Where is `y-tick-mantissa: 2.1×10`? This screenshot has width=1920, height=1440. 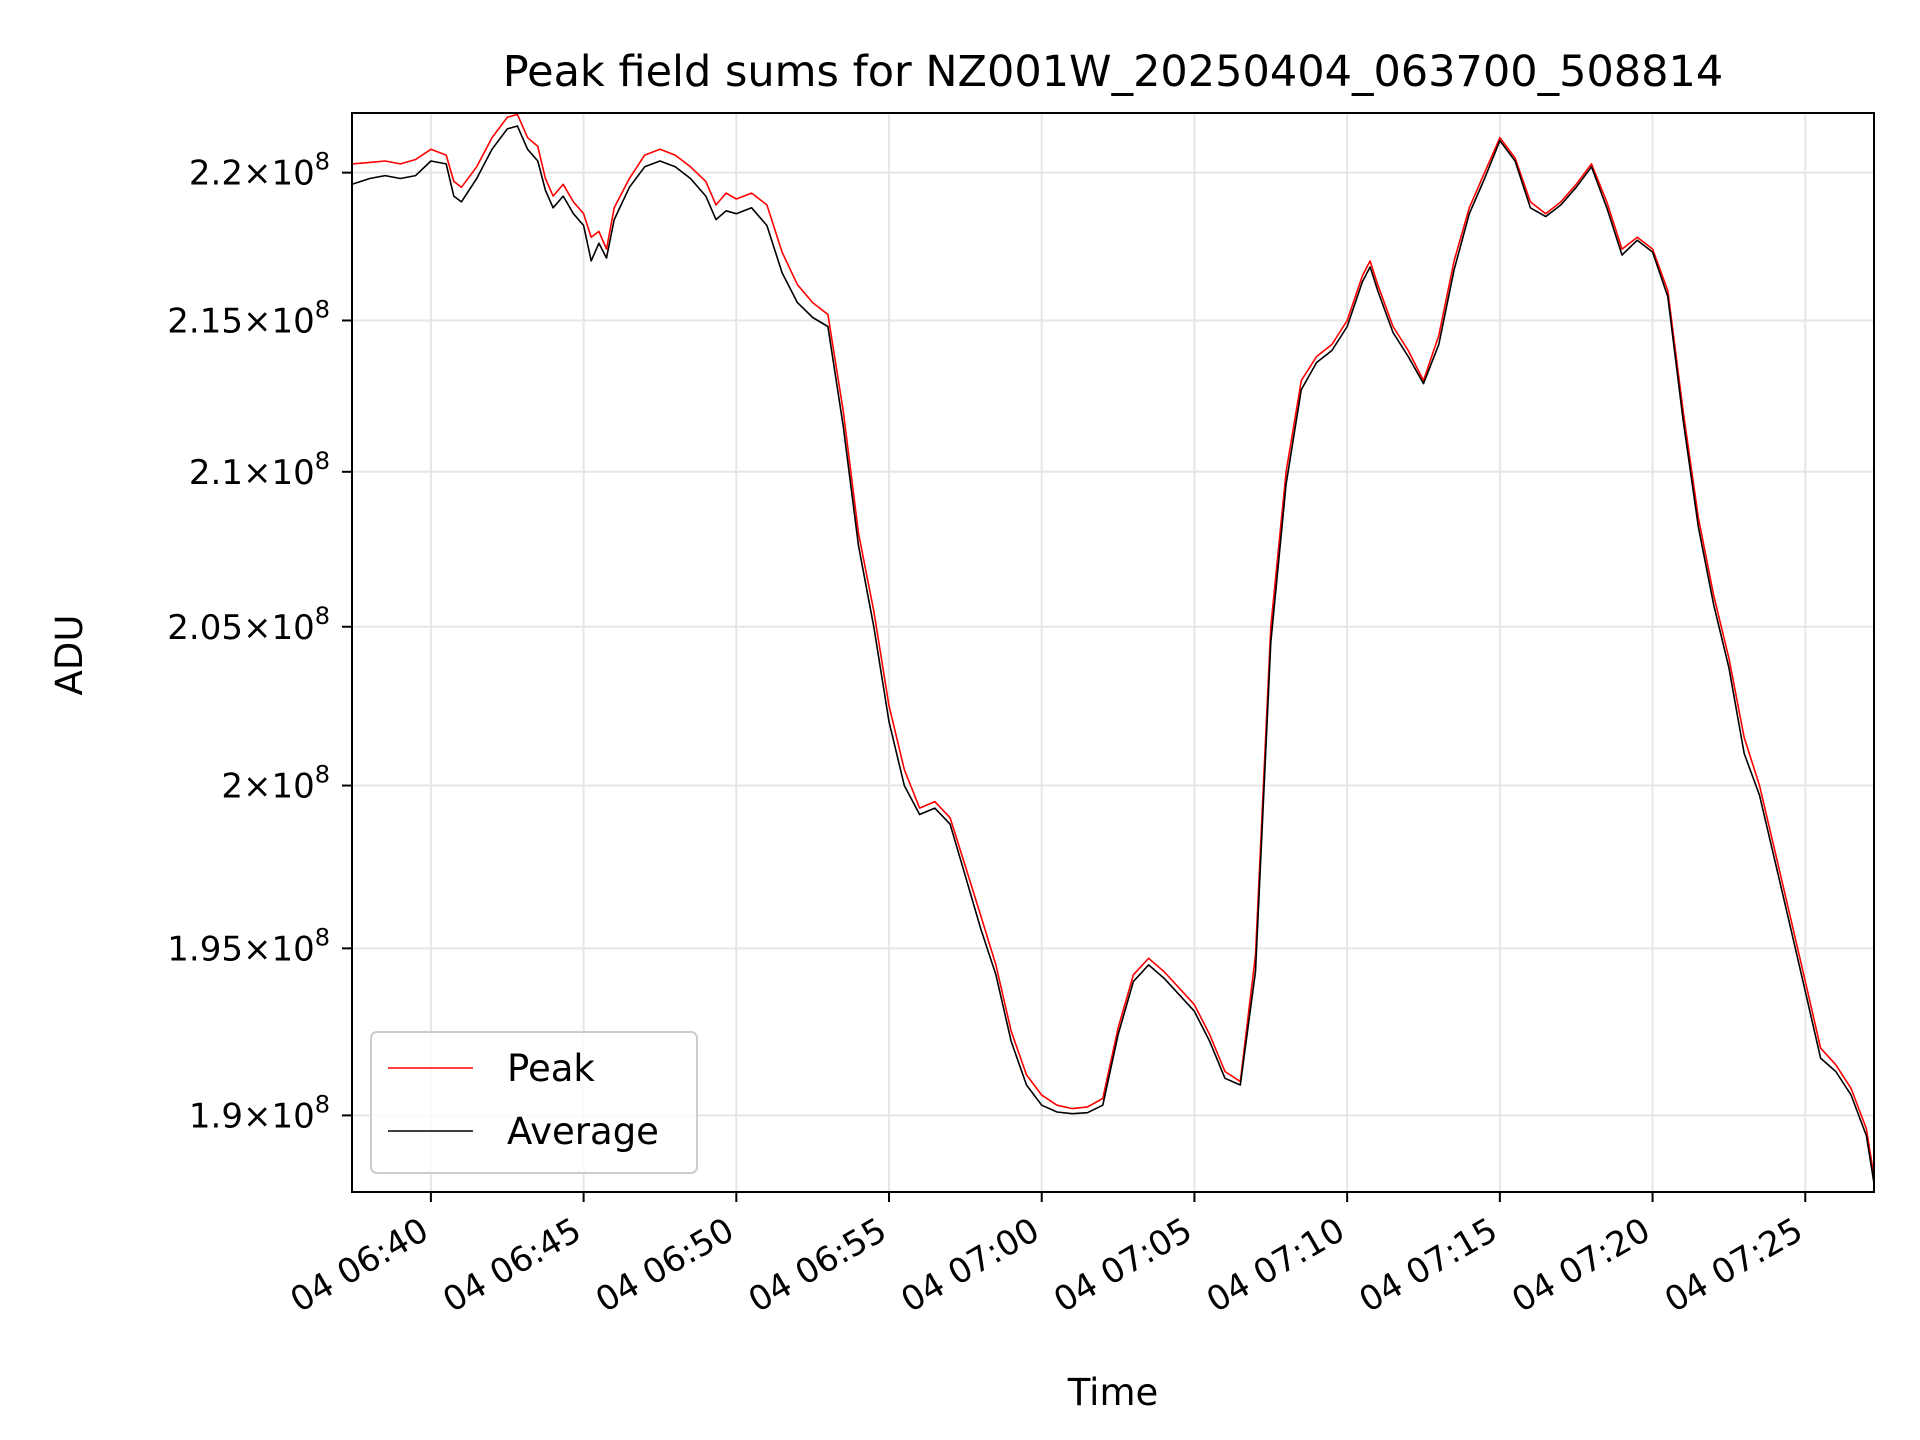
y-tick-mantissa: 2.1×10 is located at coordinates (252, 473).